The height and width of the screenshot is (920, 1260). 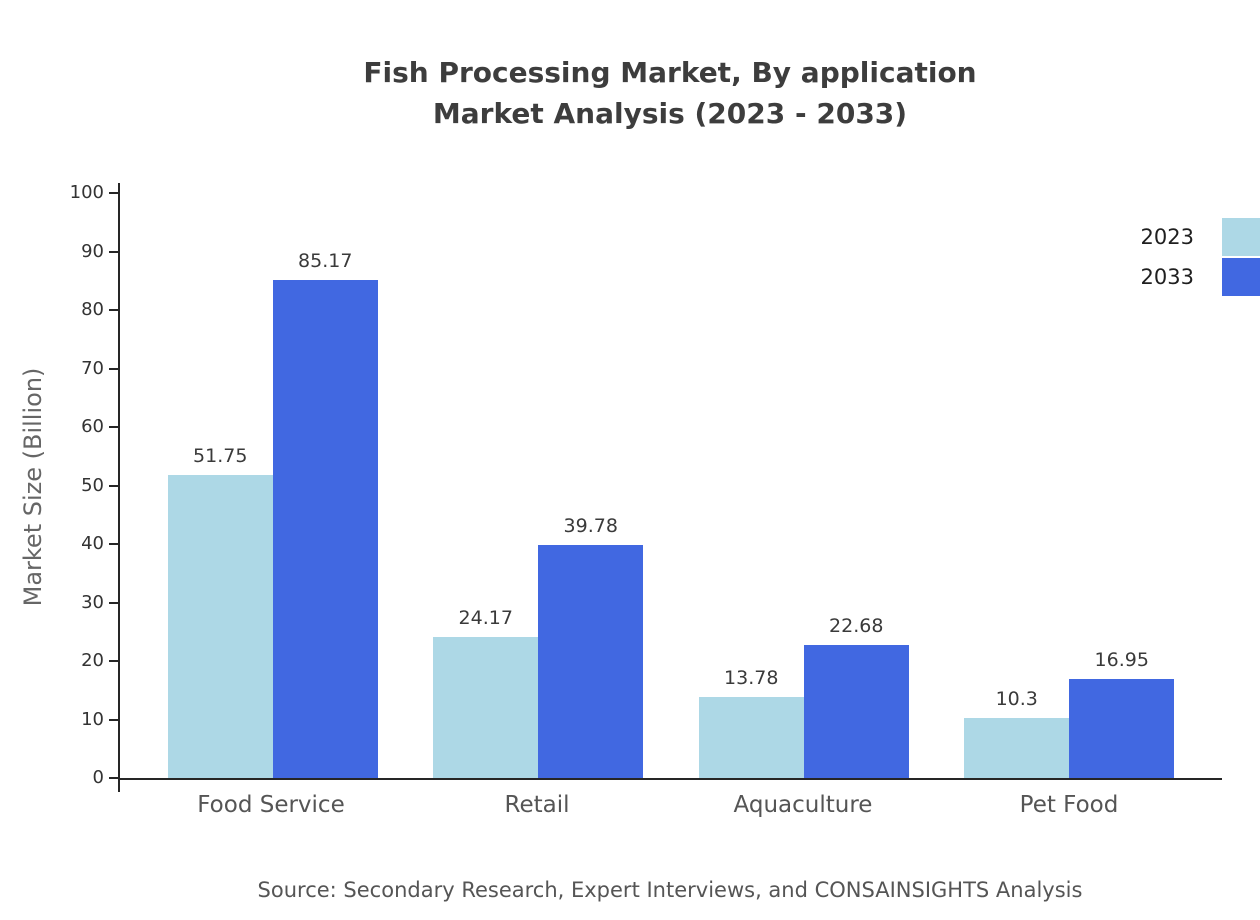 I want to click on bar-2033-aquaculture: 22.68, so click(x=856, y=696).